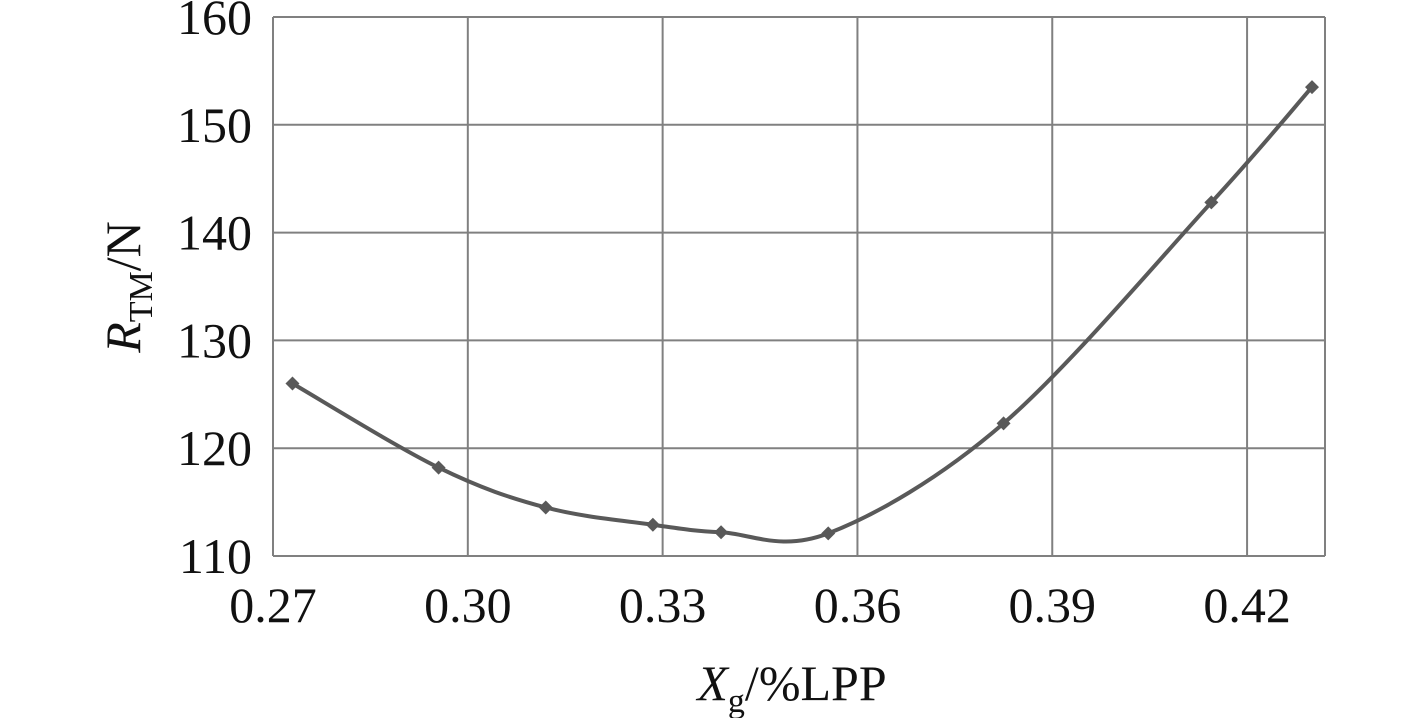  I want to click on x-axis-label: Xg/%LPP, so click(790, 686).